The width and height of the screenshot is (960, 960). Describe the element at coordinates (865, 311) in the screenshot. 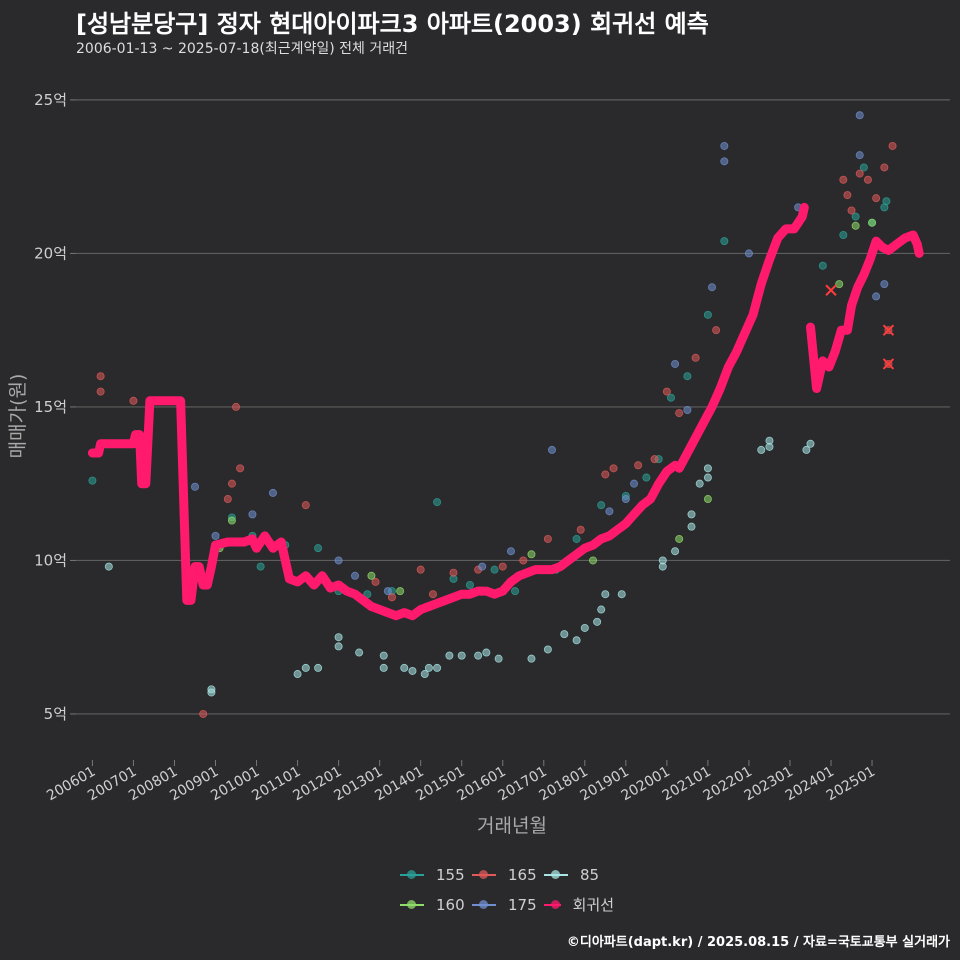

I see `regression-line-segment` at that location.